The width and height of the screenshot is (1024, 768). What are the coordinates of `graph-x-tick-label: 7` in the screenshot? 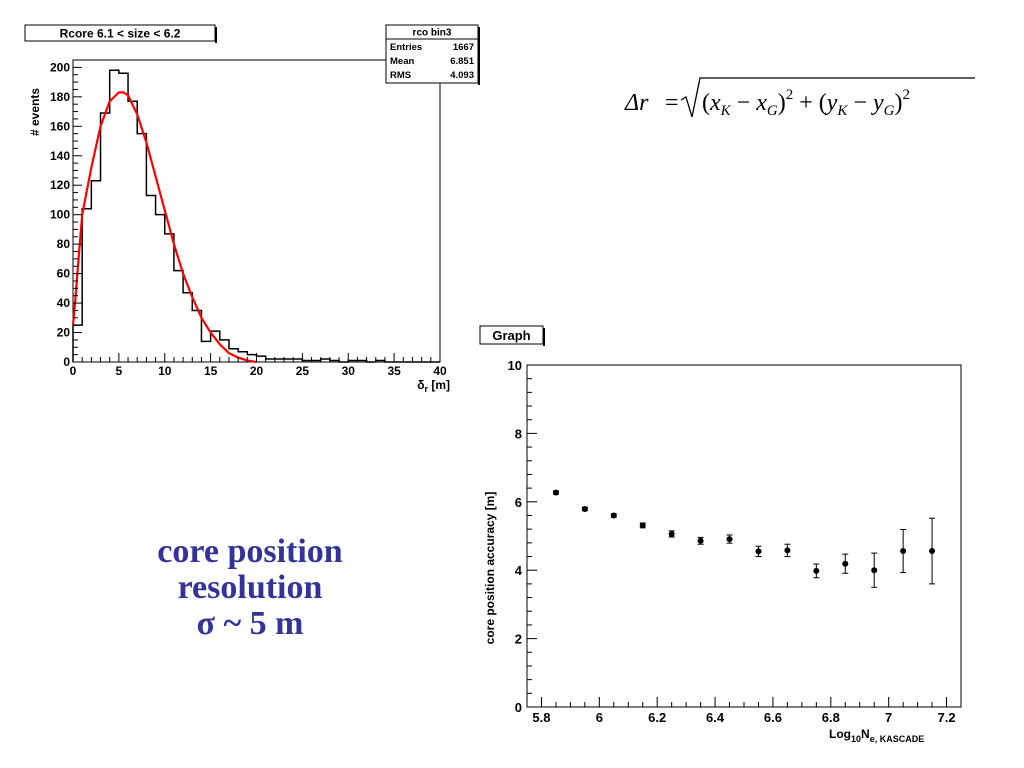 It's located at (888, 717).